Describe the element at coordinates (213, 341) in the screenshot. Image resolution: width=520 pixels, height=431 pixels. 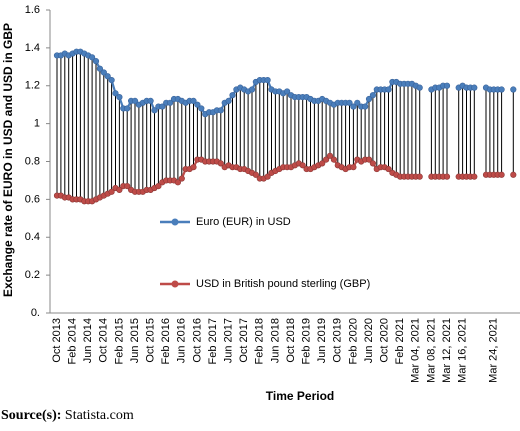
I see `x-tick-label: Feb 2017` at that location.